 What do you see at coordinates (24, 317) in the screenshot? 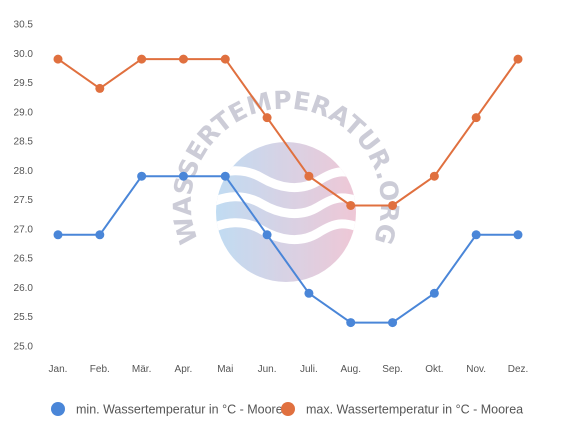
I see `y-tick-label: 25.5` at bounding box center [24, 317].